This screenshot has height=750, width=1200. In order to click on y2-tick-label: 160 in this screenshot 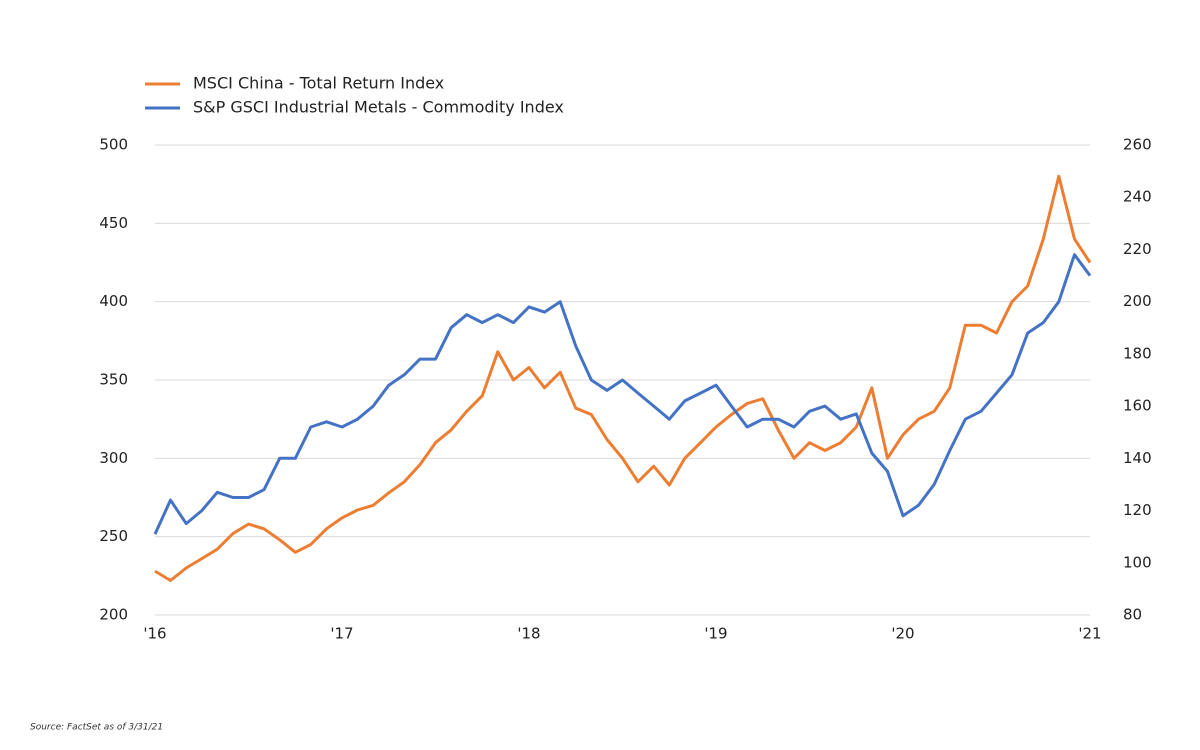, I will do `click(1137, 406)`.